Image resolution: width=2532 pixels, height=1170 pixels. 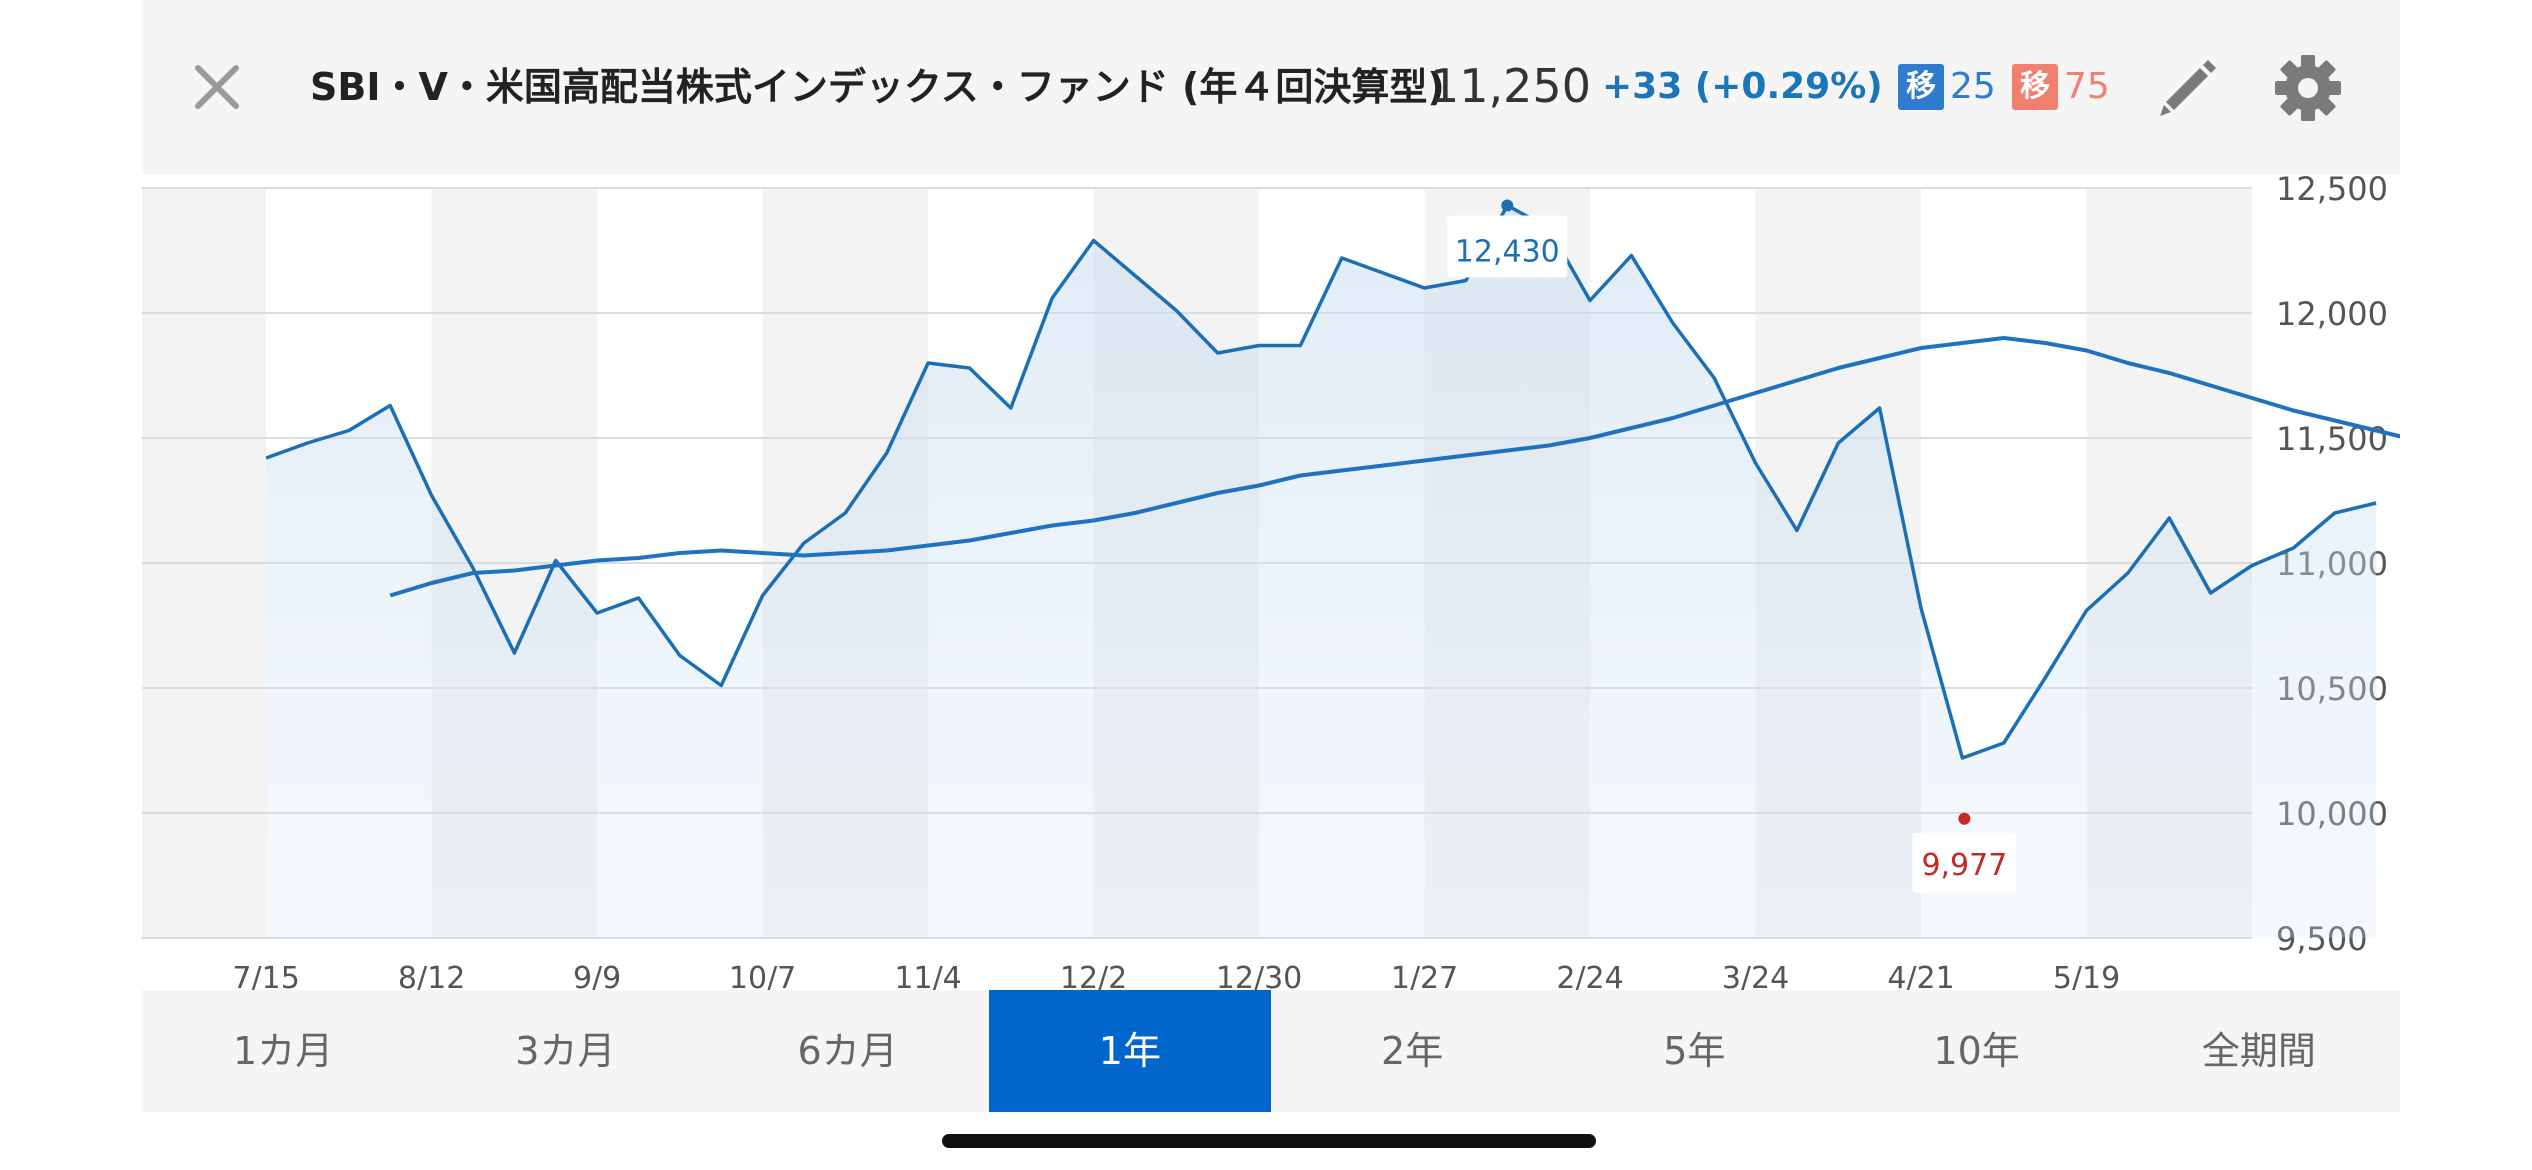 I want to click on period-tabs: 1カ月 3カ月 6カ月 1年 2年 5年 10年 全期間, so click(x=1271, y=1051).